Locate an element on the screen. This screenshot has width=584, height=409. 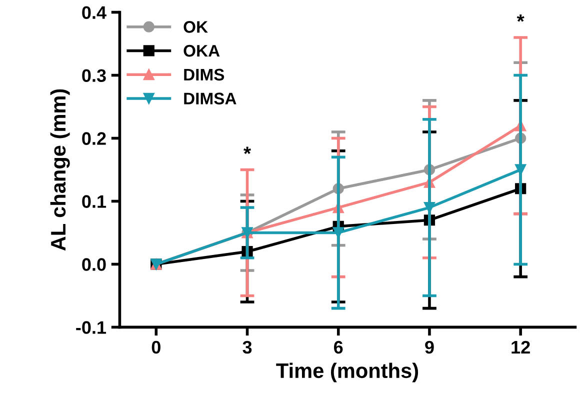
y-axis-title: AL change (mm) is located at coordinates (60, 170).